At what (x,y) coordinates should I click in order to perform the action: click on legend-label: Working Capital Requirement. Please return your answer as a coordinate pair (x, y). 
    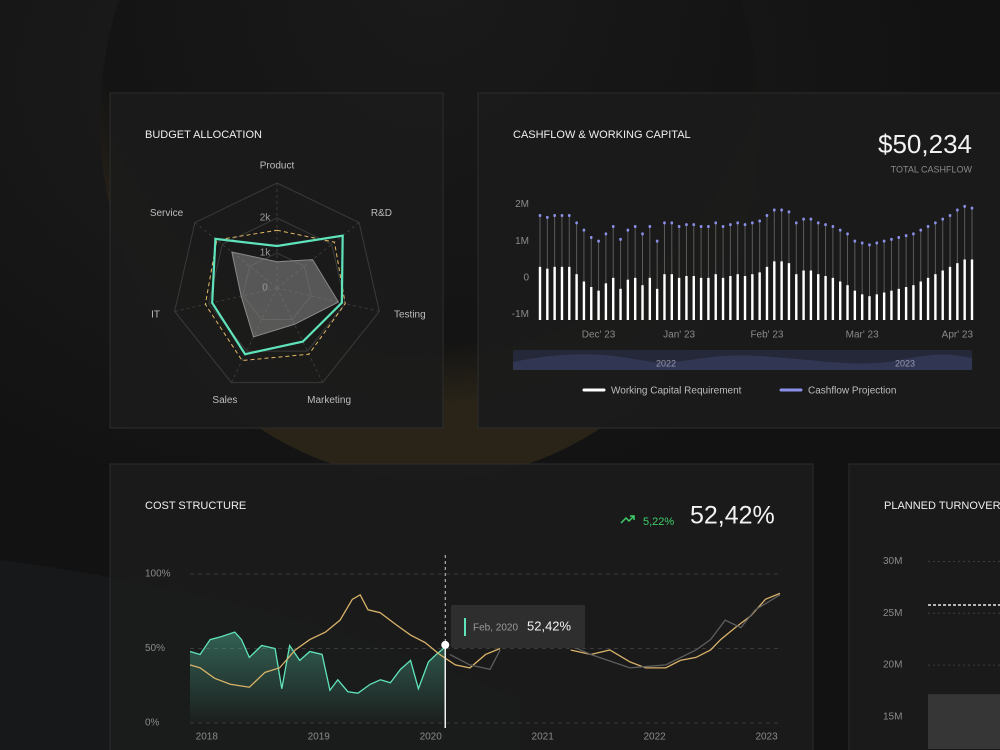
    Looking at the image, I should click on (676, 391).